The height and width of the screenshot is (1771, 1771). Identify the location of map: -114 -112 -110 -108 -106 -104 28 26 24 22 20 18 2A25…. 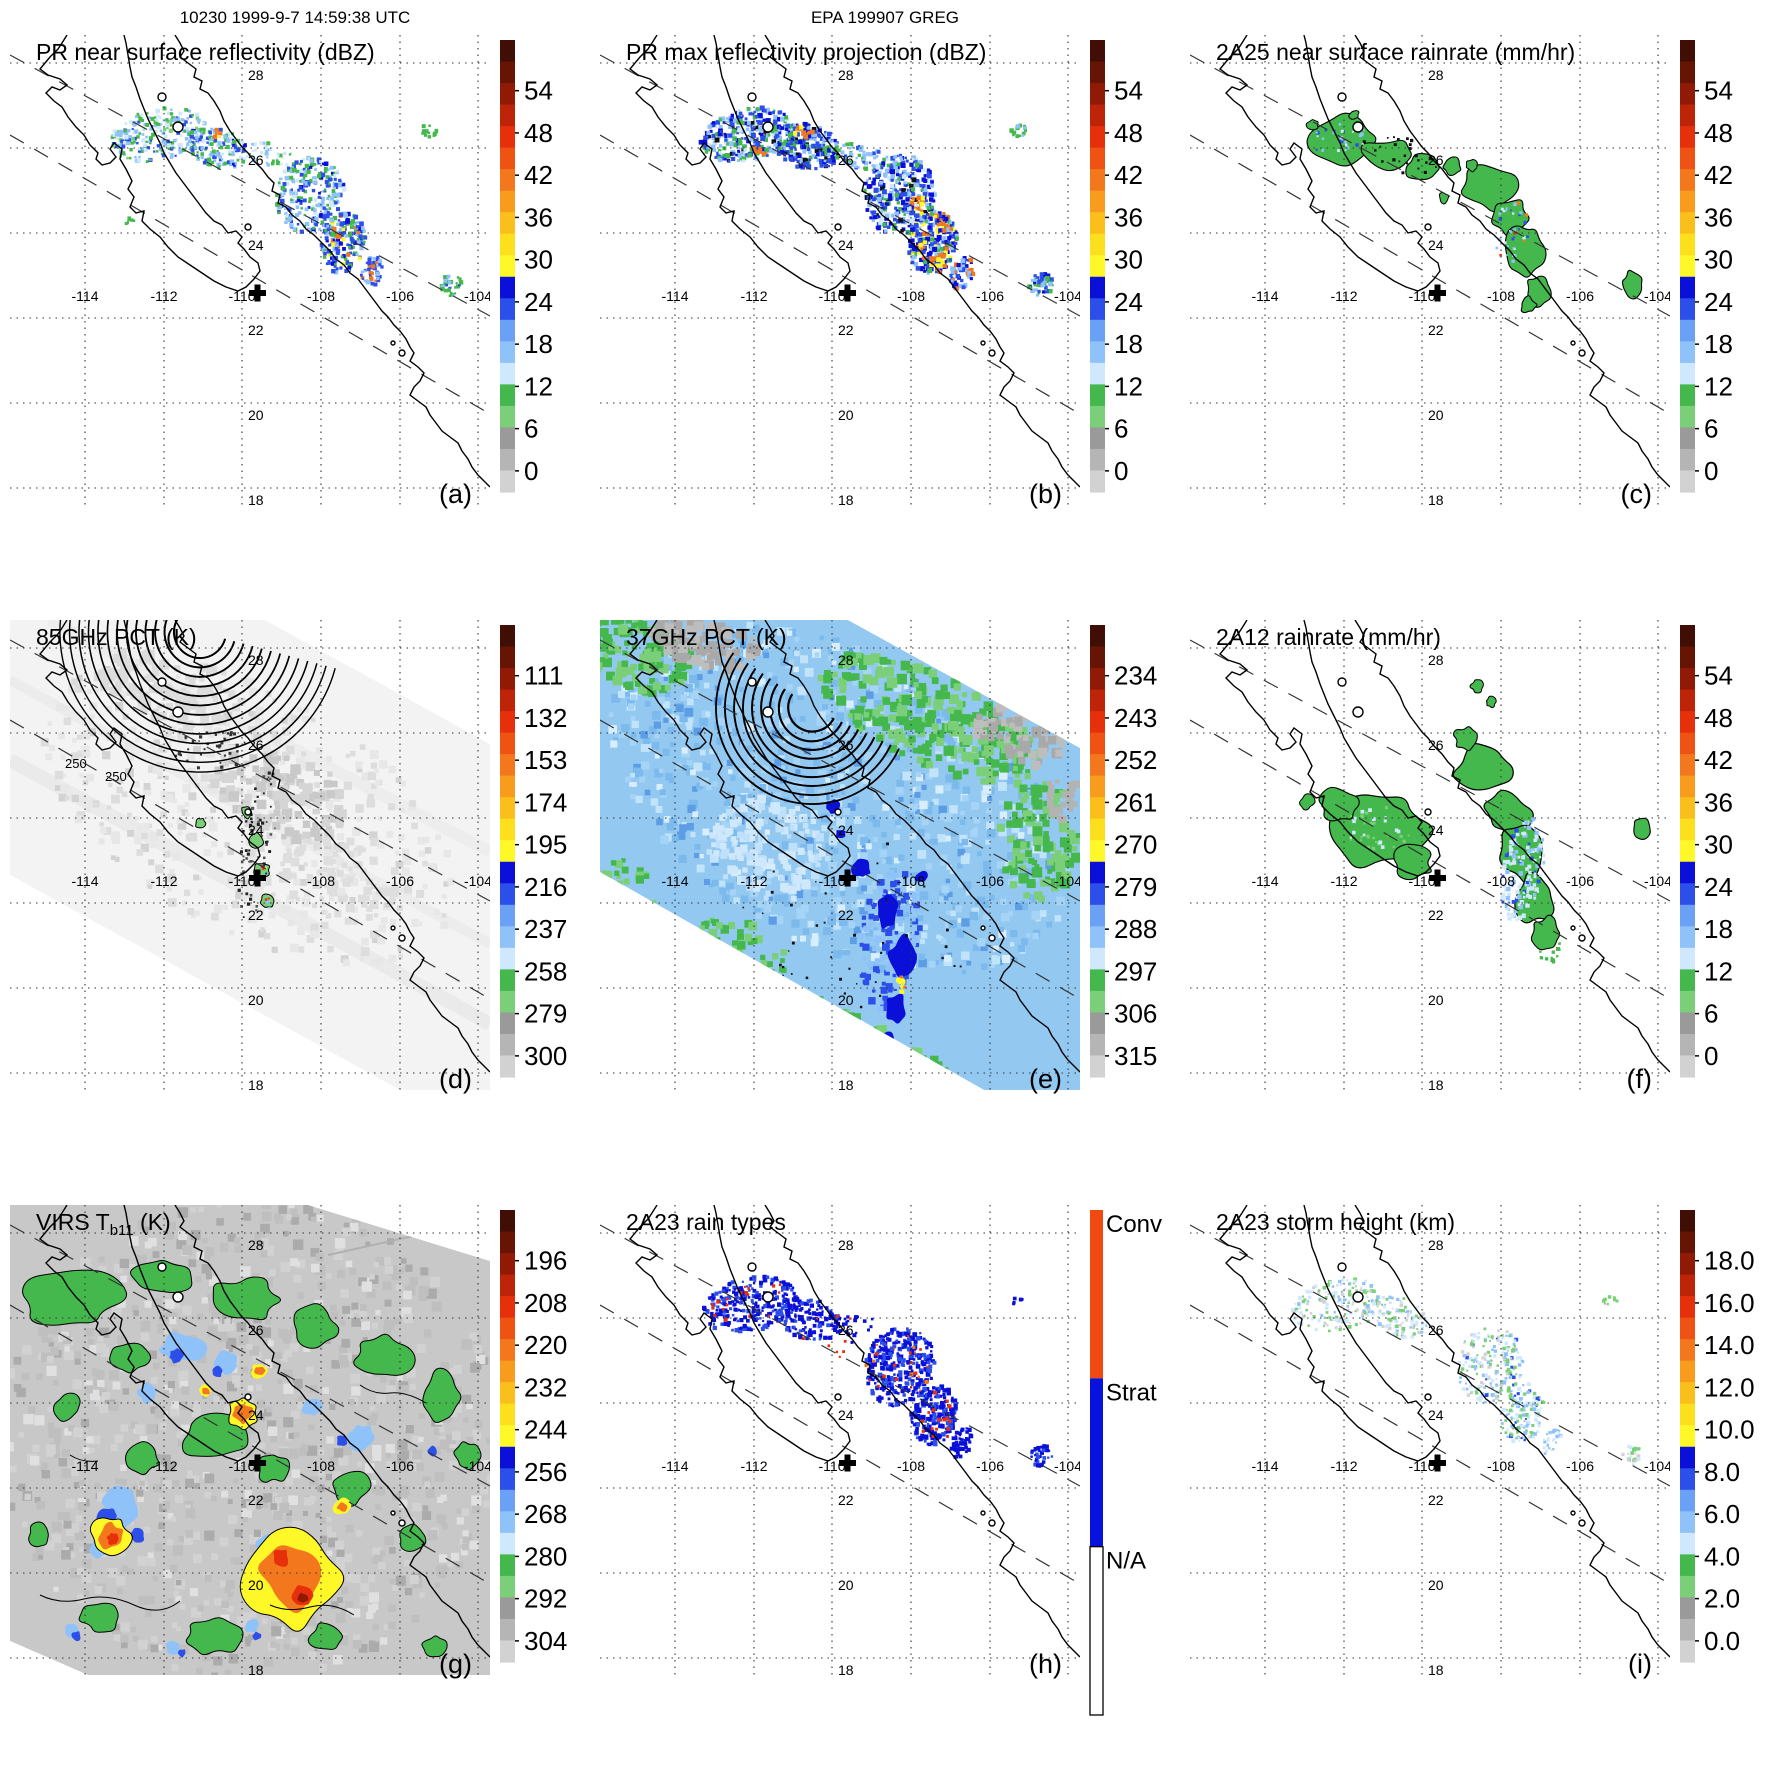
(1430, 272).